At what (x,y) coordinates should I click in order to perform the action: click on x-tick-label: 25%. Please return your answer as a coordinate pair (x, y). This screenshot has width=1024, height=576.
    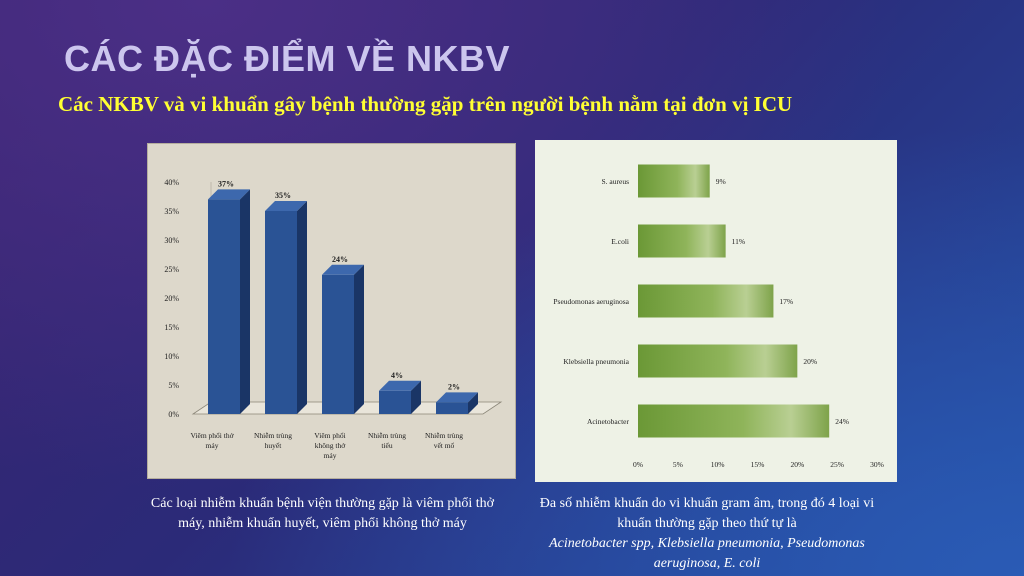
    Looking at the image, I should click on (837, 464).